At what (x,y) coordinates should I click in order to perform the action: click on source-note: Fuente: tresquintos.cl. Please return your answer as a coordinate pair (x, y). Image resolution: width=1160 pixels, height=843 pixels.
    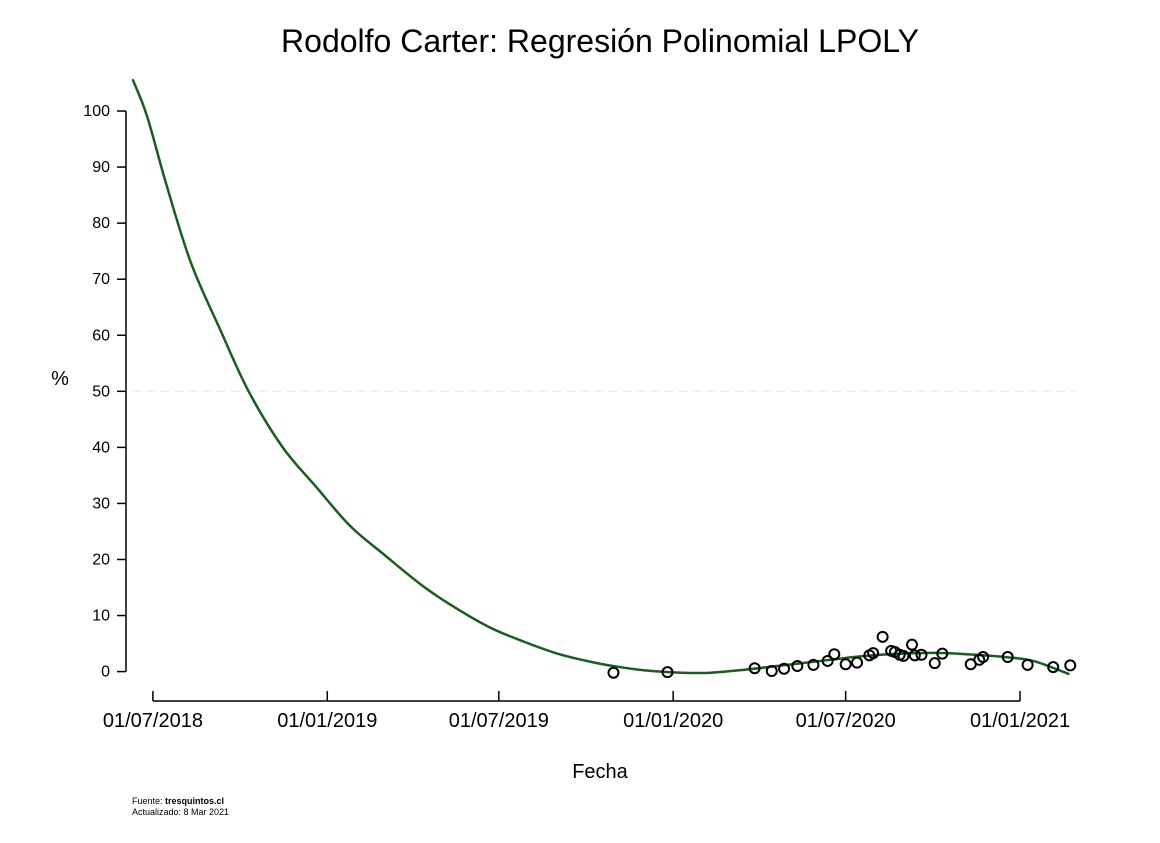
    Looking at the image, I should click on (180, 801).